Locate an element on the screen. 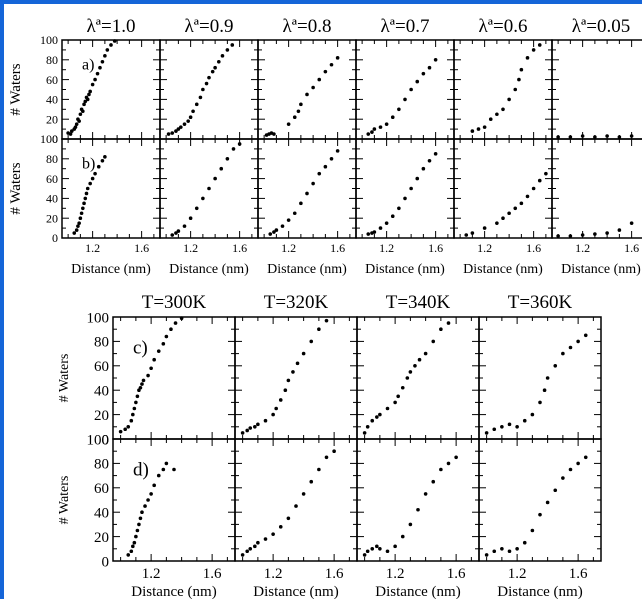 Image resolution: width=642 pixels, height=599 pixels. y-tick-label: 0 is located at coordinates (55, 238).